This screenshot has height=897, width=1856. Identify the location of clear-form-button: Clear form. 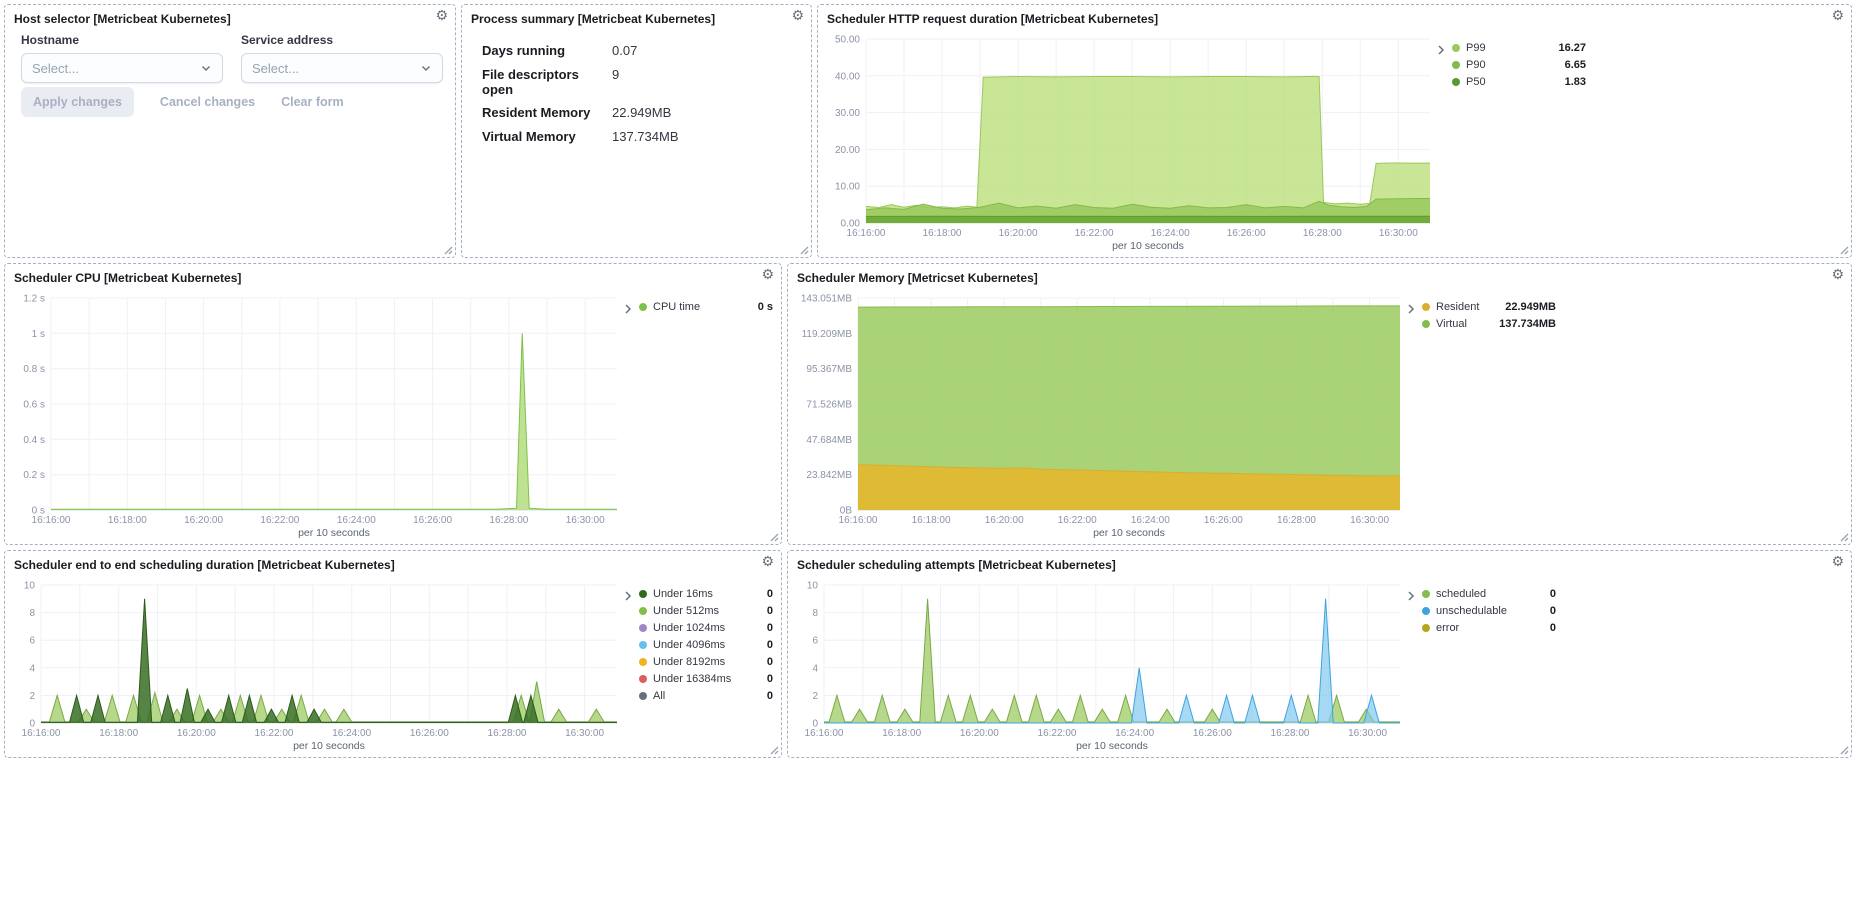
(312, 102).